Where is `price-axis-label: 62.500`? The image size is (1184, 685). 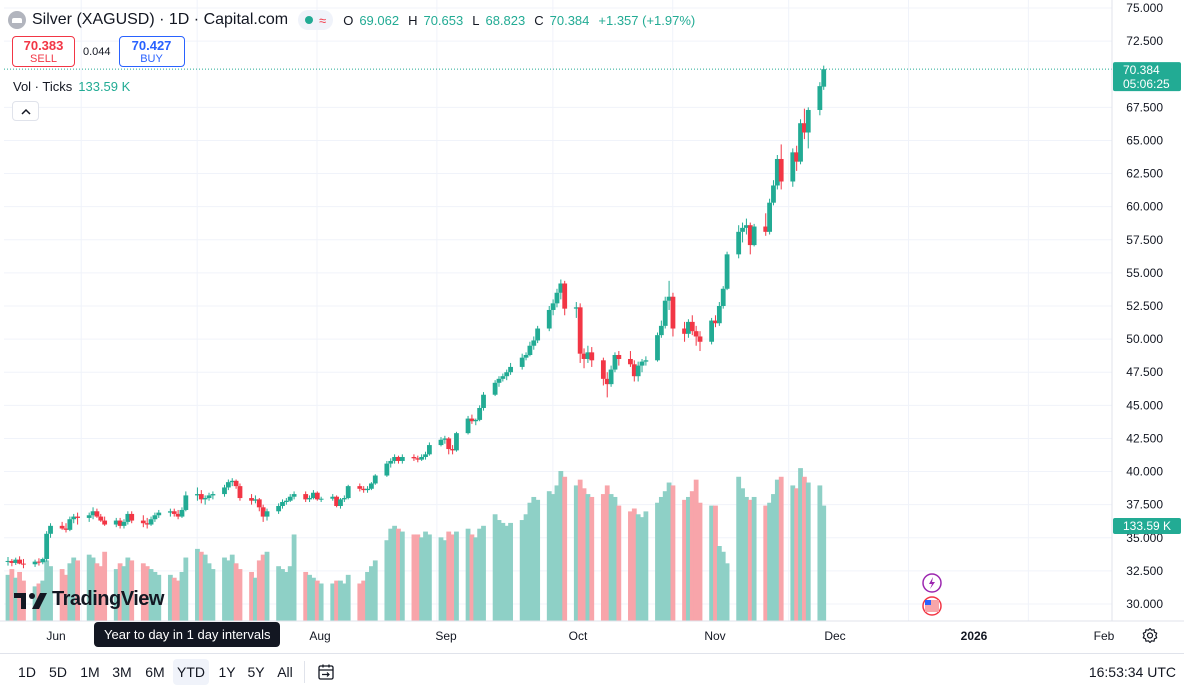
price-axis-label: 62.500 is located at coordinates (1144, 174).